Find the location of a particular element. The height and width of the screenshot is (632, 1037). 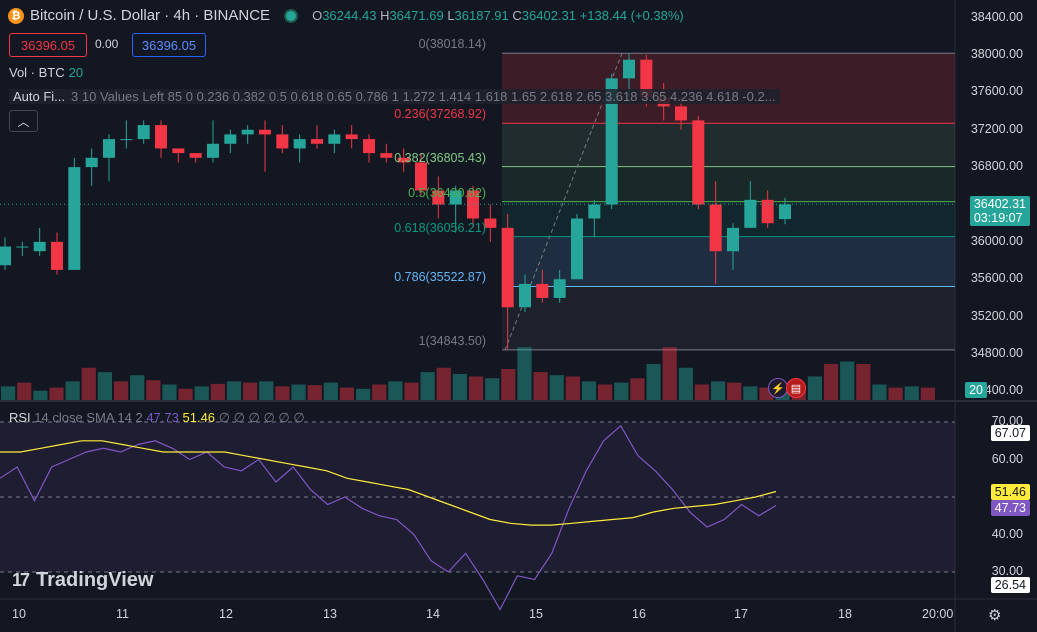

low-value: 36187.91 is located at coordinates (481, 15).